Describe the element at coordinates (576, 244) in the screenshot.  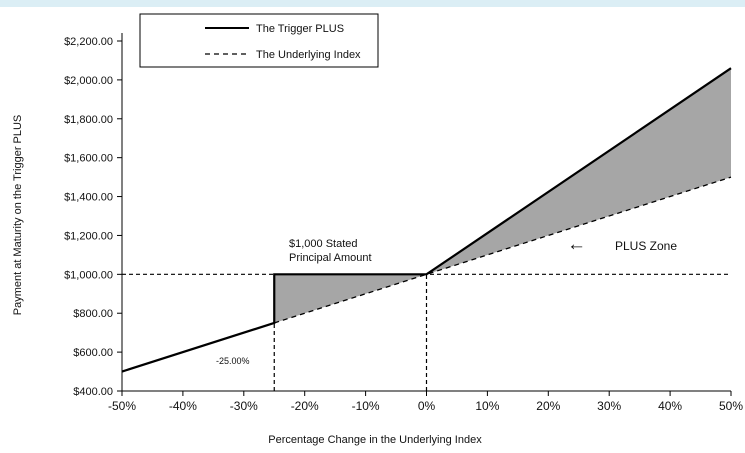
I see `plus-zone-arrow-icon: ←` at that location.